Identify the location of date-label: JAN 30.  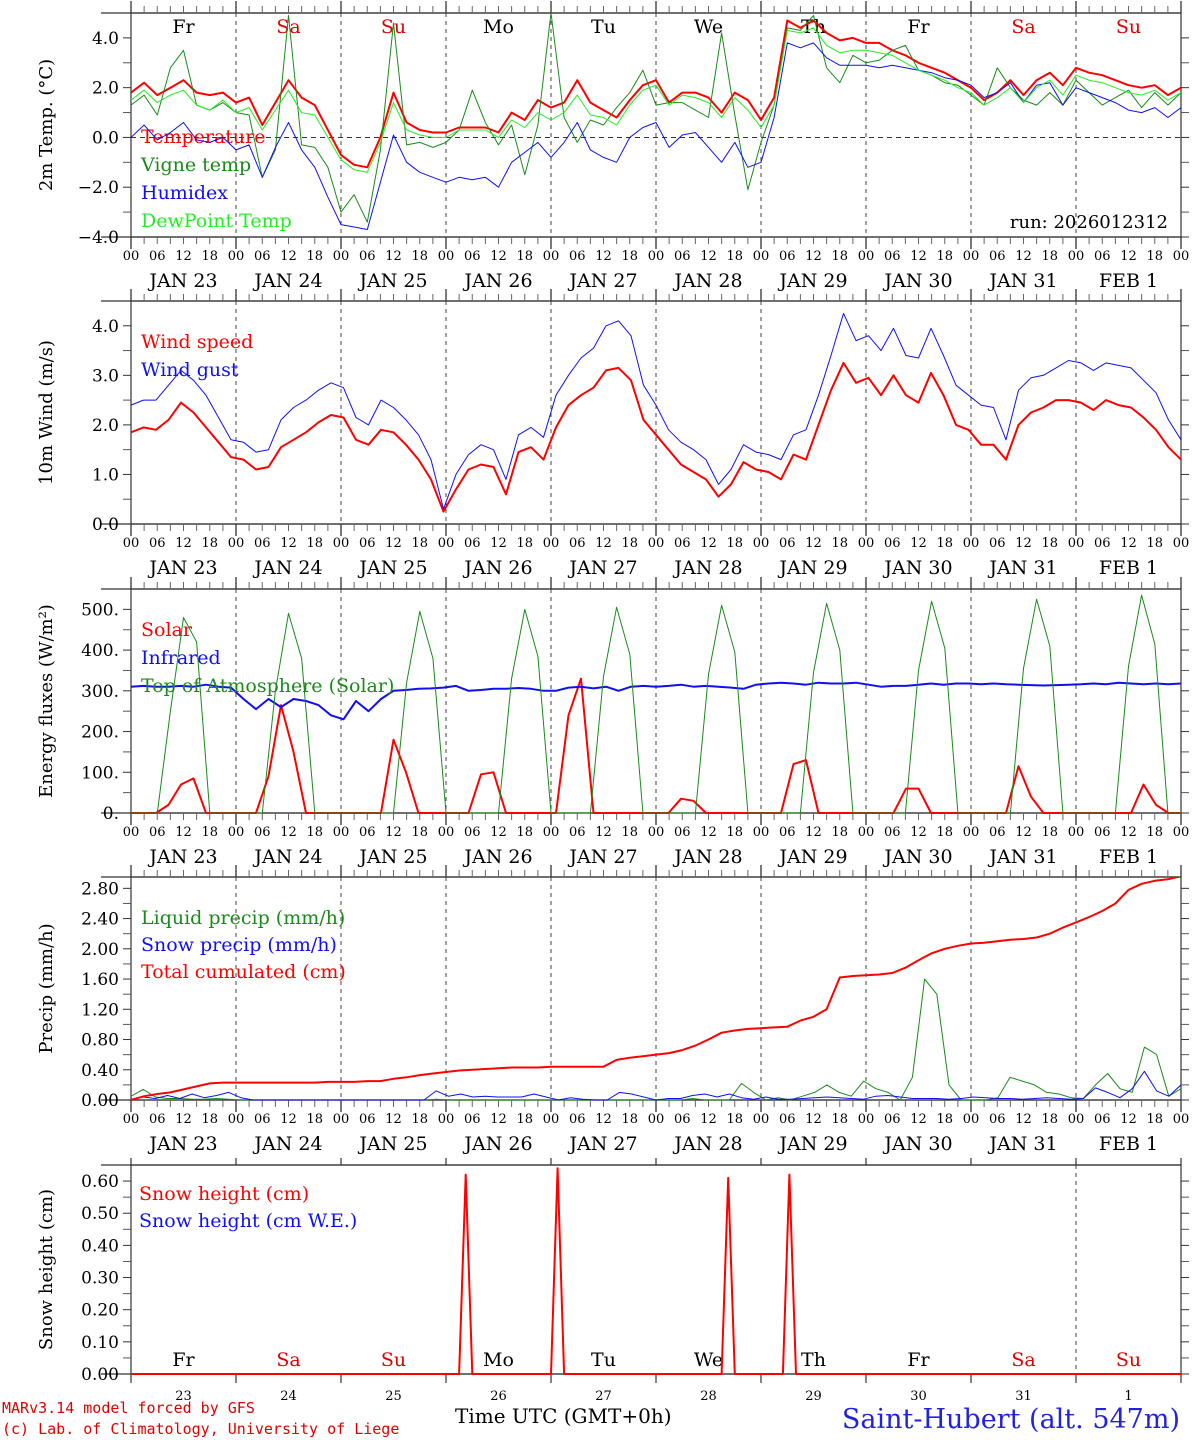
(917, 1144).